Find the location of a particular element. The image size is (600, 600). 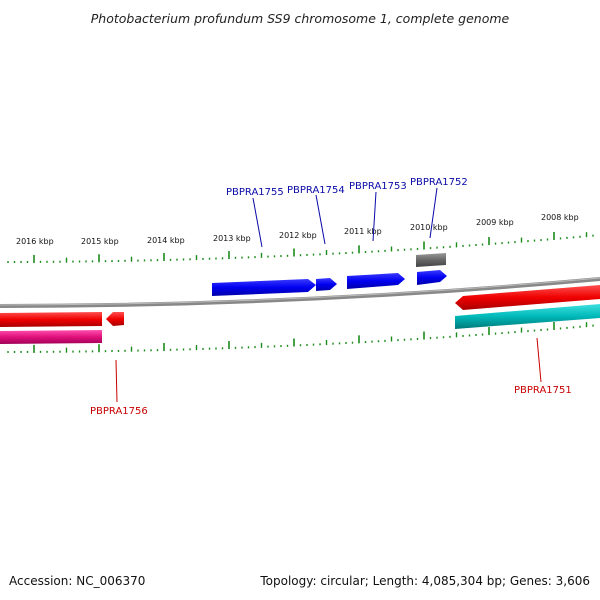

label-PBPRA1752: PBPRA1752 is located at coordinates (439, 182).